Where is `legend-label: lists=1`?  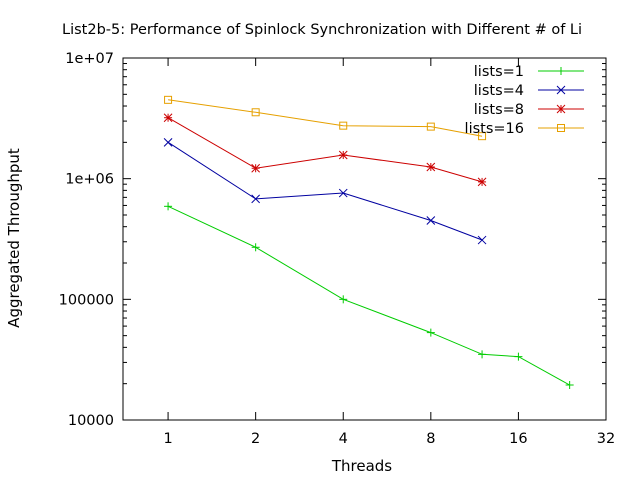
legend-label: lists=1 is located at coordinates (499, 72).